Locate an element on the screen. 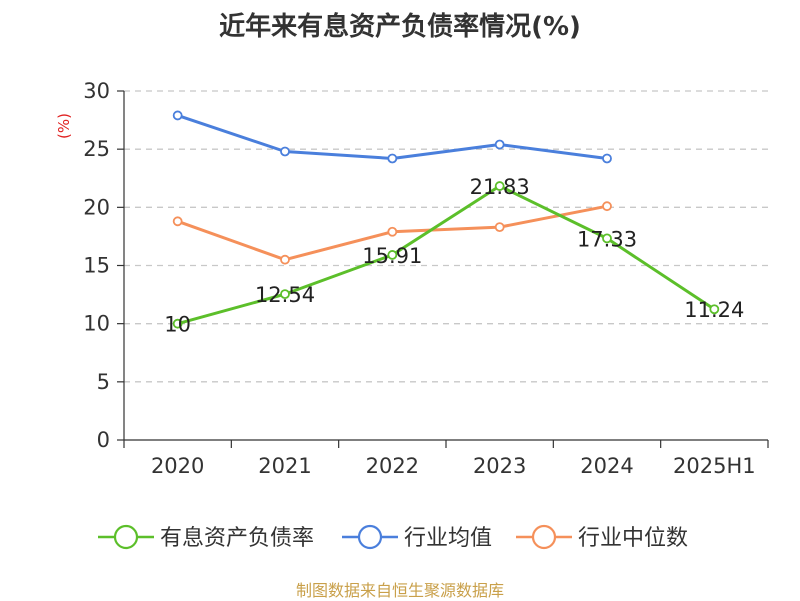  x-tick-label: 2024 is located at coordinates (606, 466).